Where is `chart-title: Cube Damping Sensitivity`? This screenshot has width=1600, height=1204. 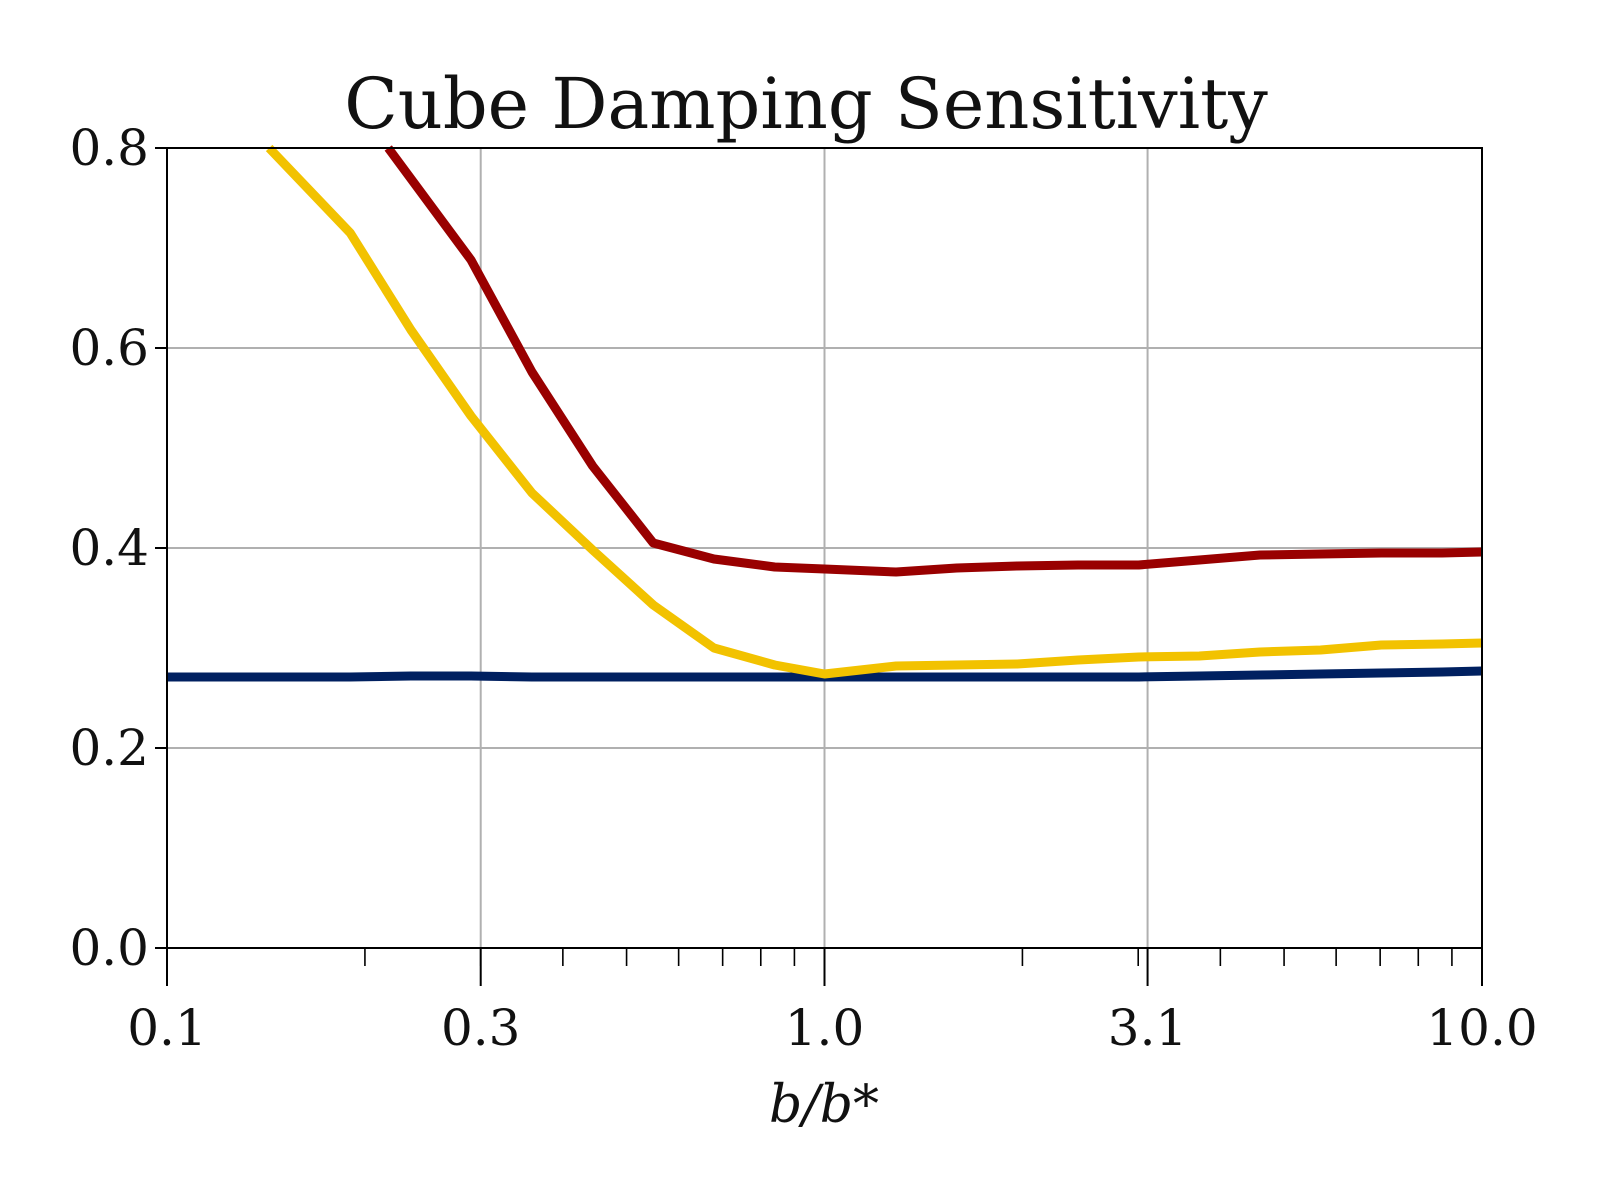 chart-title: Cube Damping Sensitivity is located at coordinates (806, 104).